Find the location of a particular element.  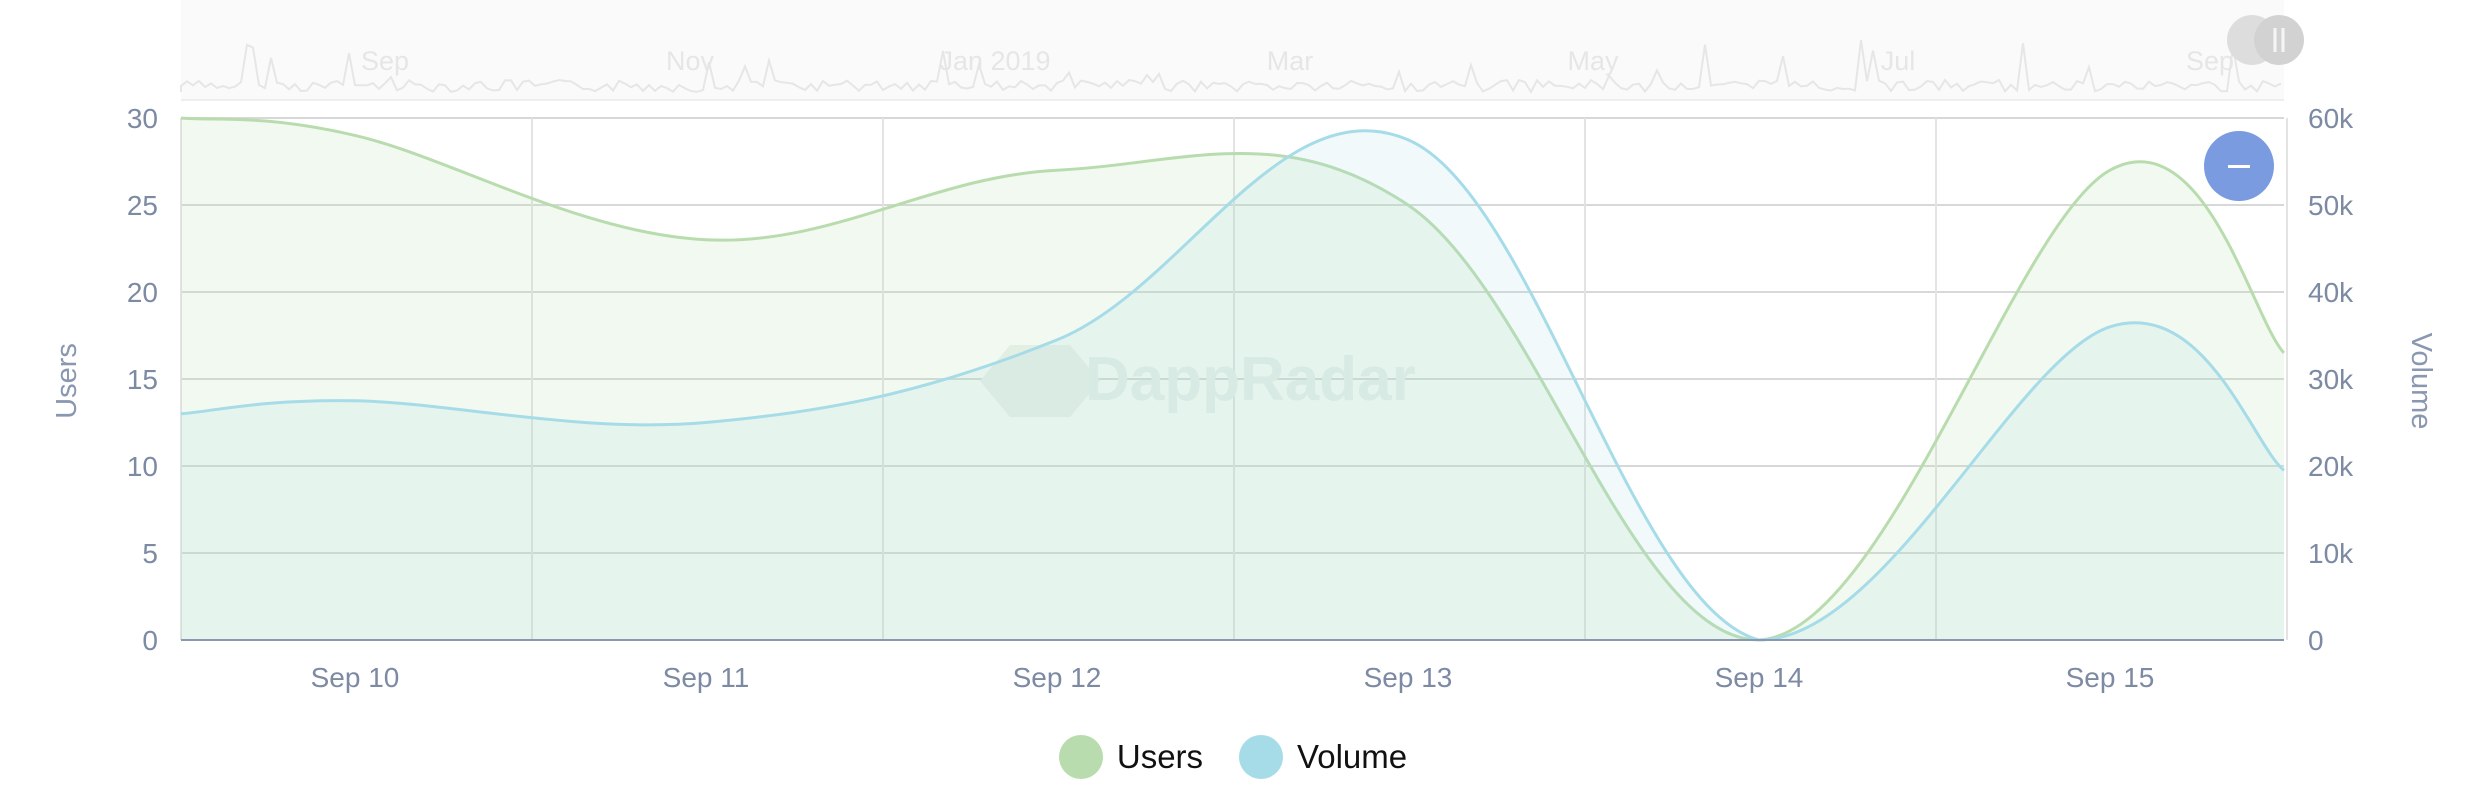

navigator-label: Mar is located at coordinates (1290, 61).